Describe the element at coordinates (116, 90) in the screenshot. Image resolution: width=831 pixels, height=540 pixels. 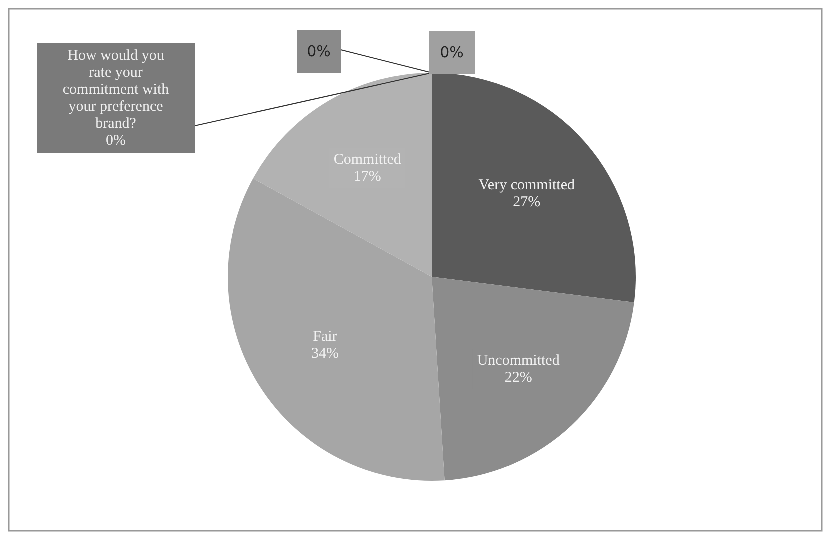
I see `category-label: How would you rate your commitment with your preference brand?` at that location.